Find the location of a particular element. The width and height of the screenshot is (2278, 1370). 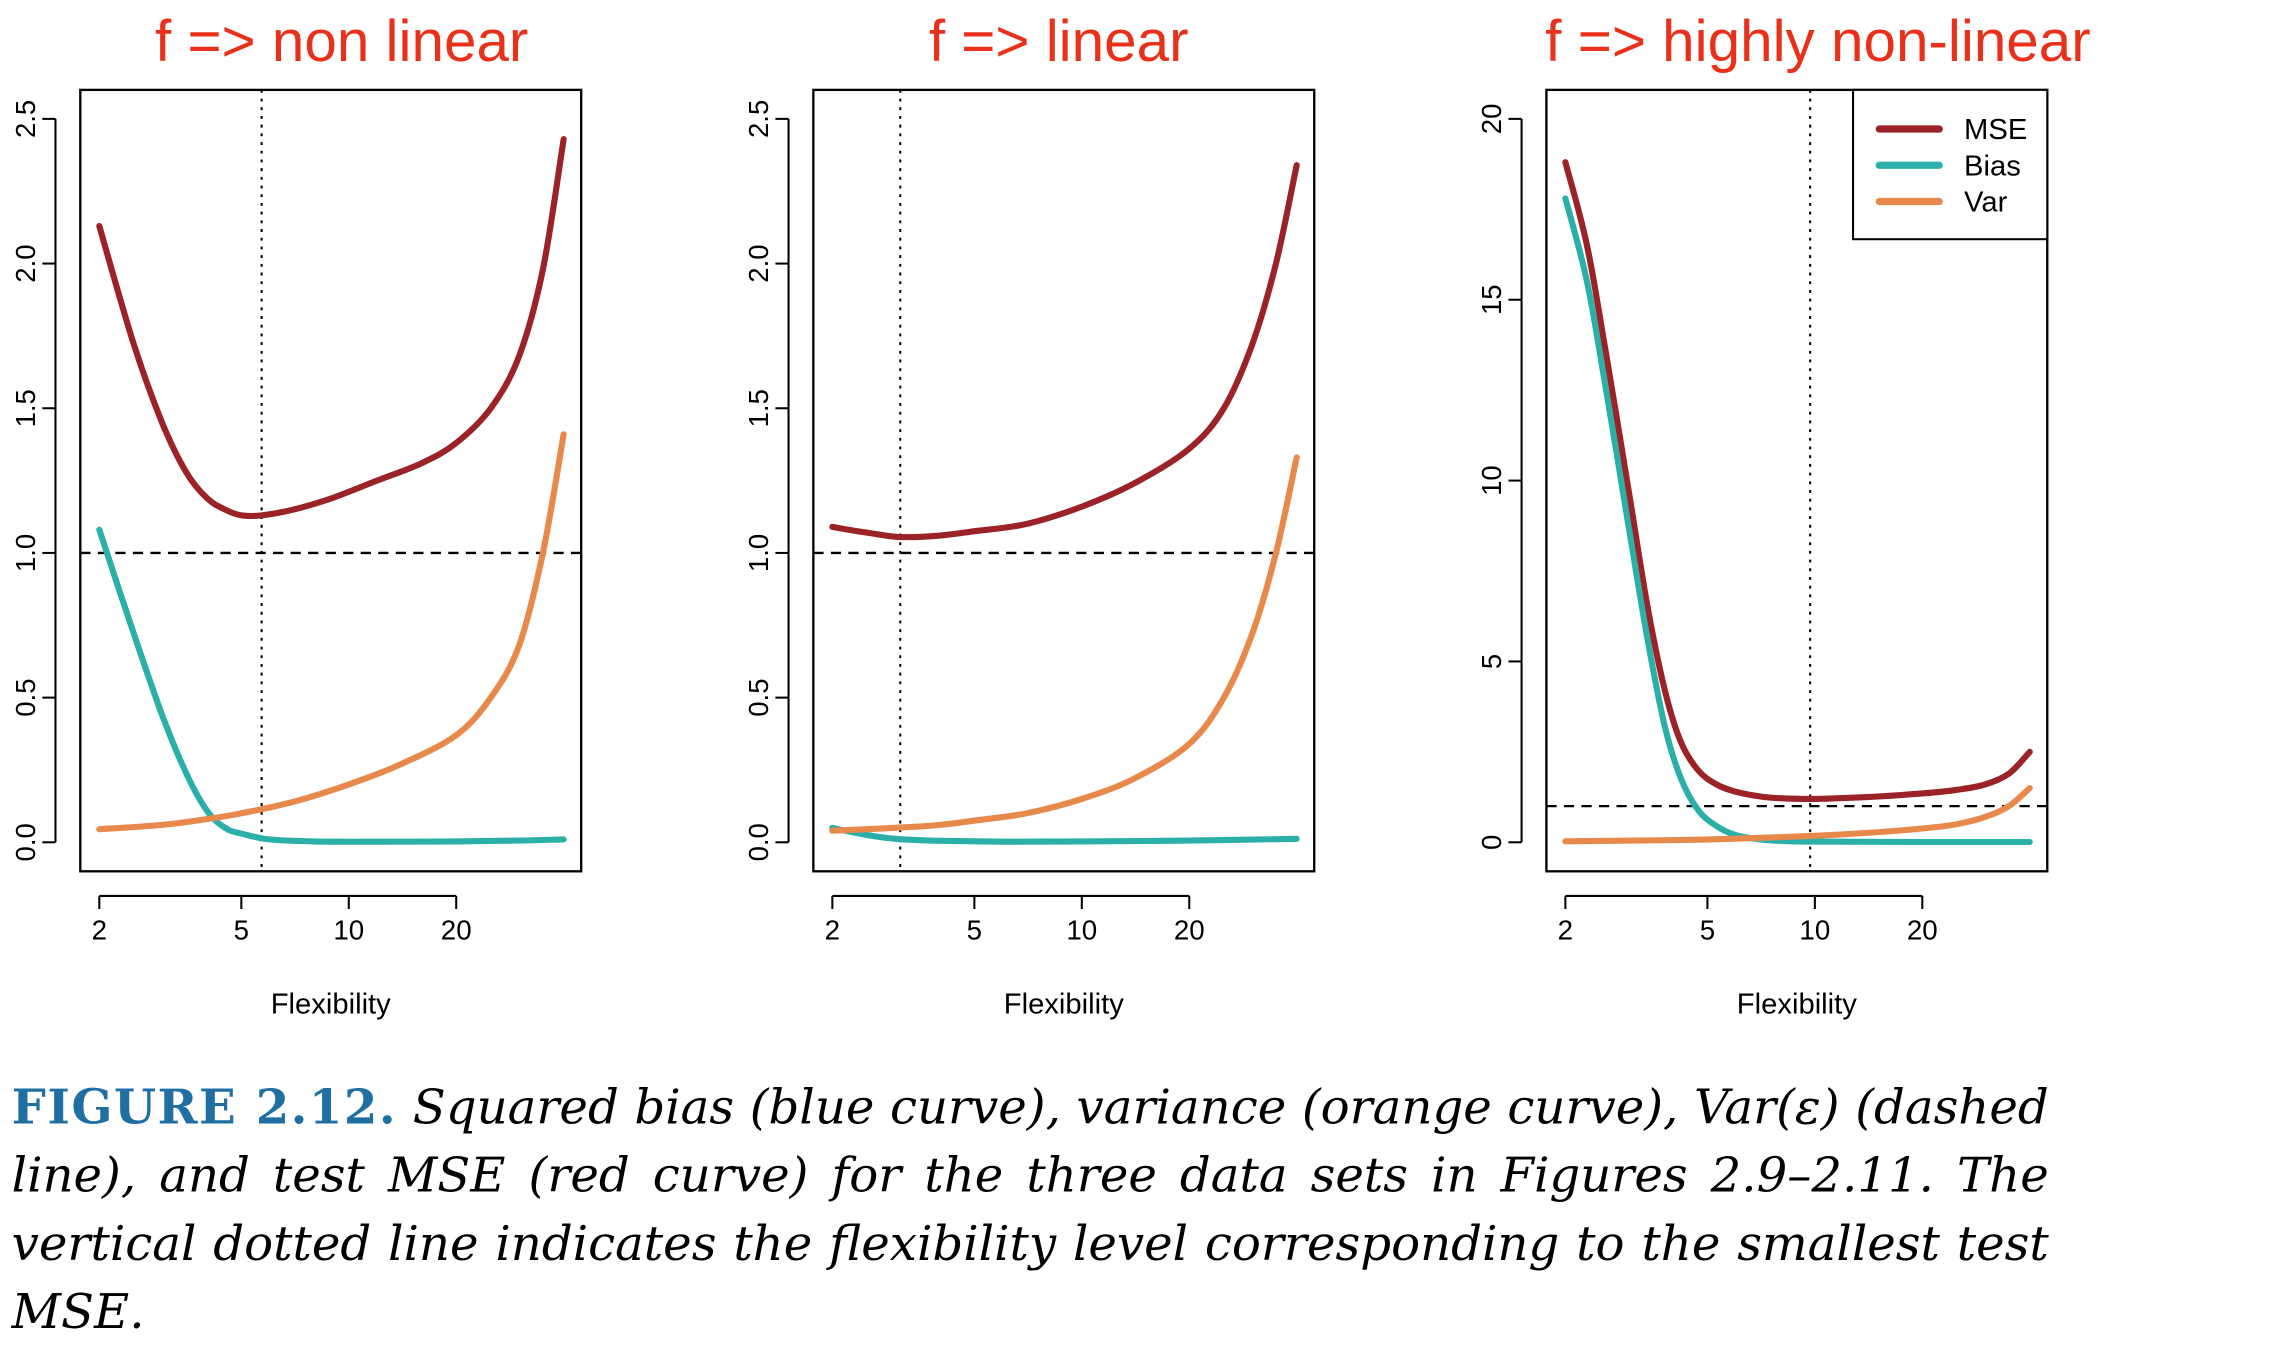

y-tick-label: 15 is located at coordinates (1491, 299).